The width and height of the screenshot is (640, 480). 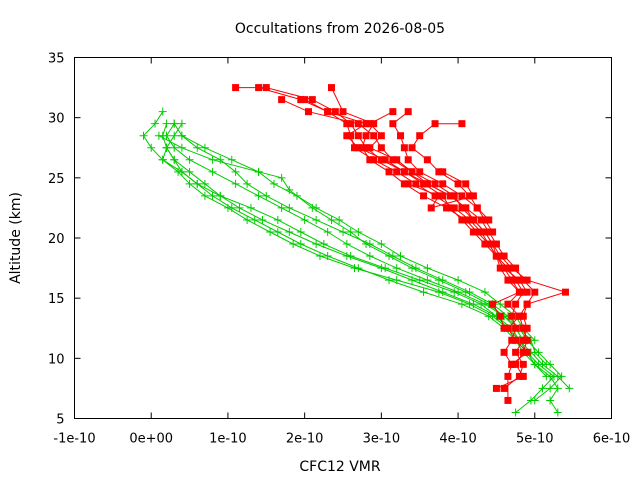 What do you see at coordinates (228, 439) in the screenshot?
I see `x-tick-label: 1e-10` at bounding box center [228, 439].